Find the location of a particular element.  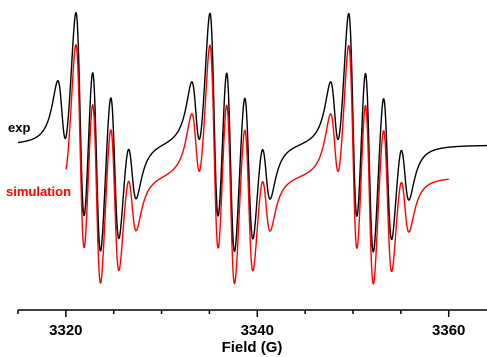

x-axis-ticks: 3320 3340 3360 is located at coordinates (241, 324).